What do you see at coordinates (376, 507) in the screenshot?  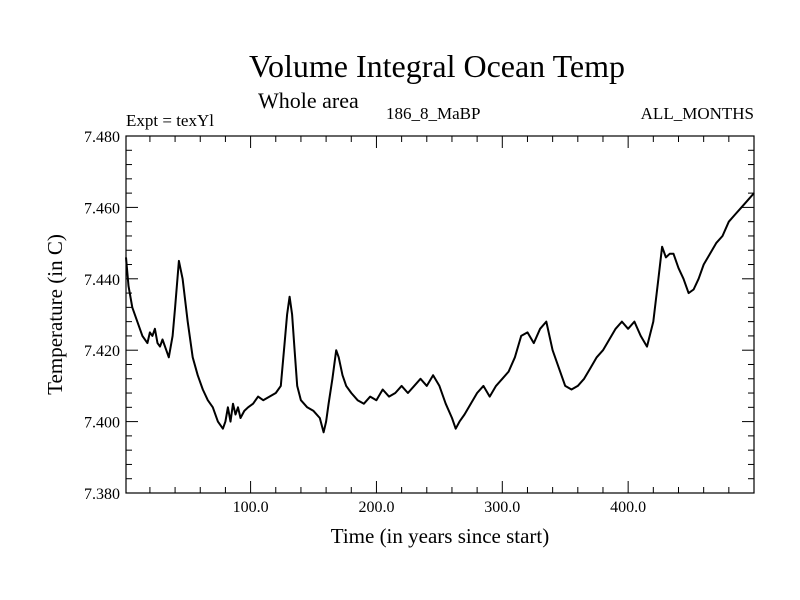 I see `x-tick-label: 200.0` at bounding box center [376, 507].